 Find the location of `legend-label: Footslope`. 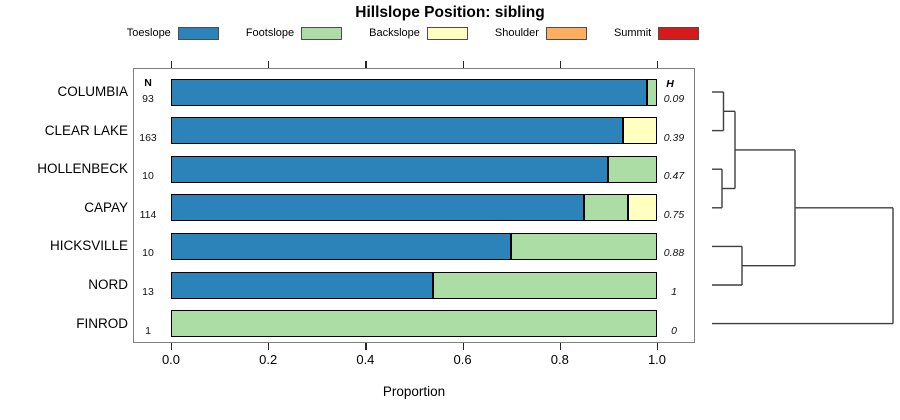

legend-label: Footslope is located at coordinates (270, 33).